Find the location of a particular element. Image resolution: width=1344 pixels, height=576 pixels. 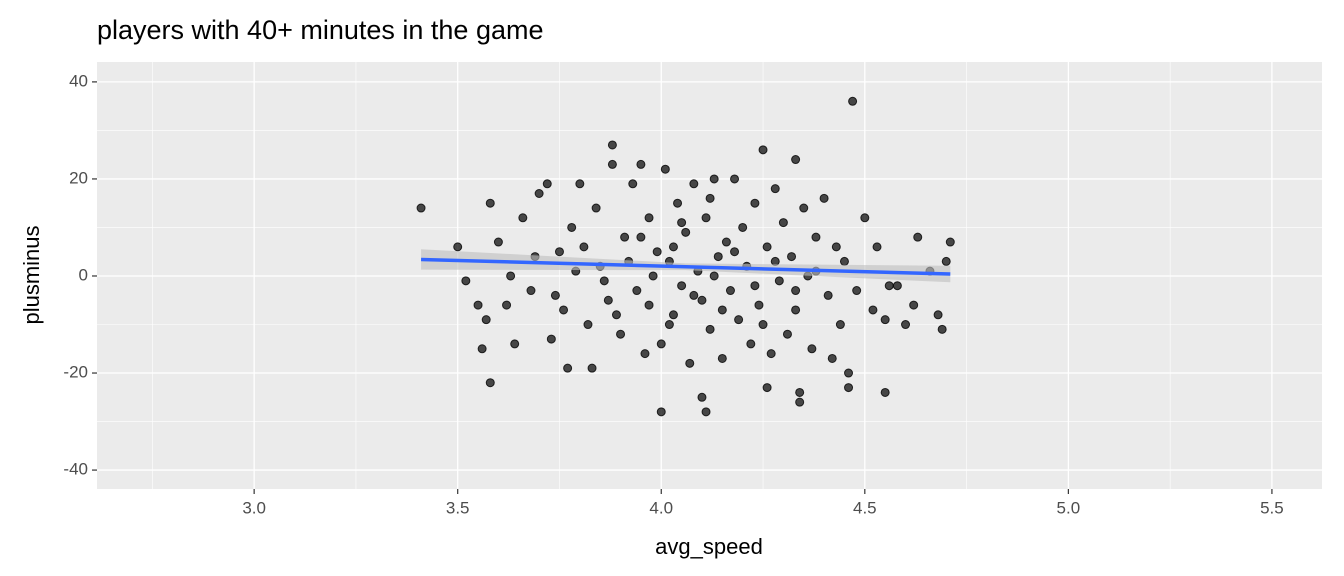

x-tick-label: 3.5 is located at coordinates (458, 507).